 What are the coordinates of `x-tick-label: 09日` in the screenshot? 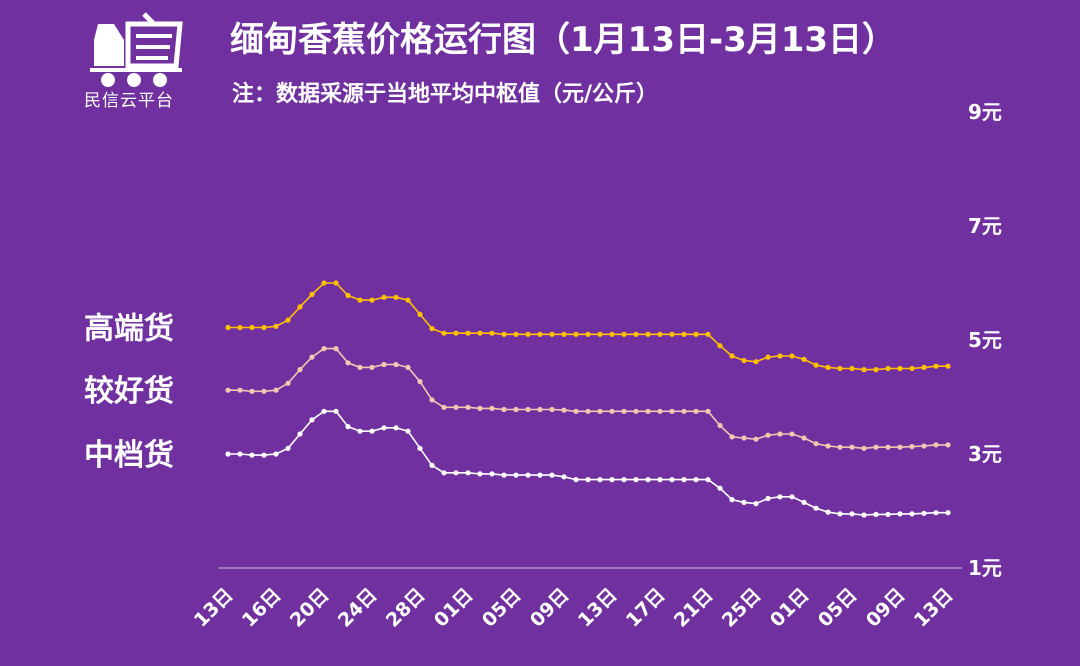 It's located at (886, 608).